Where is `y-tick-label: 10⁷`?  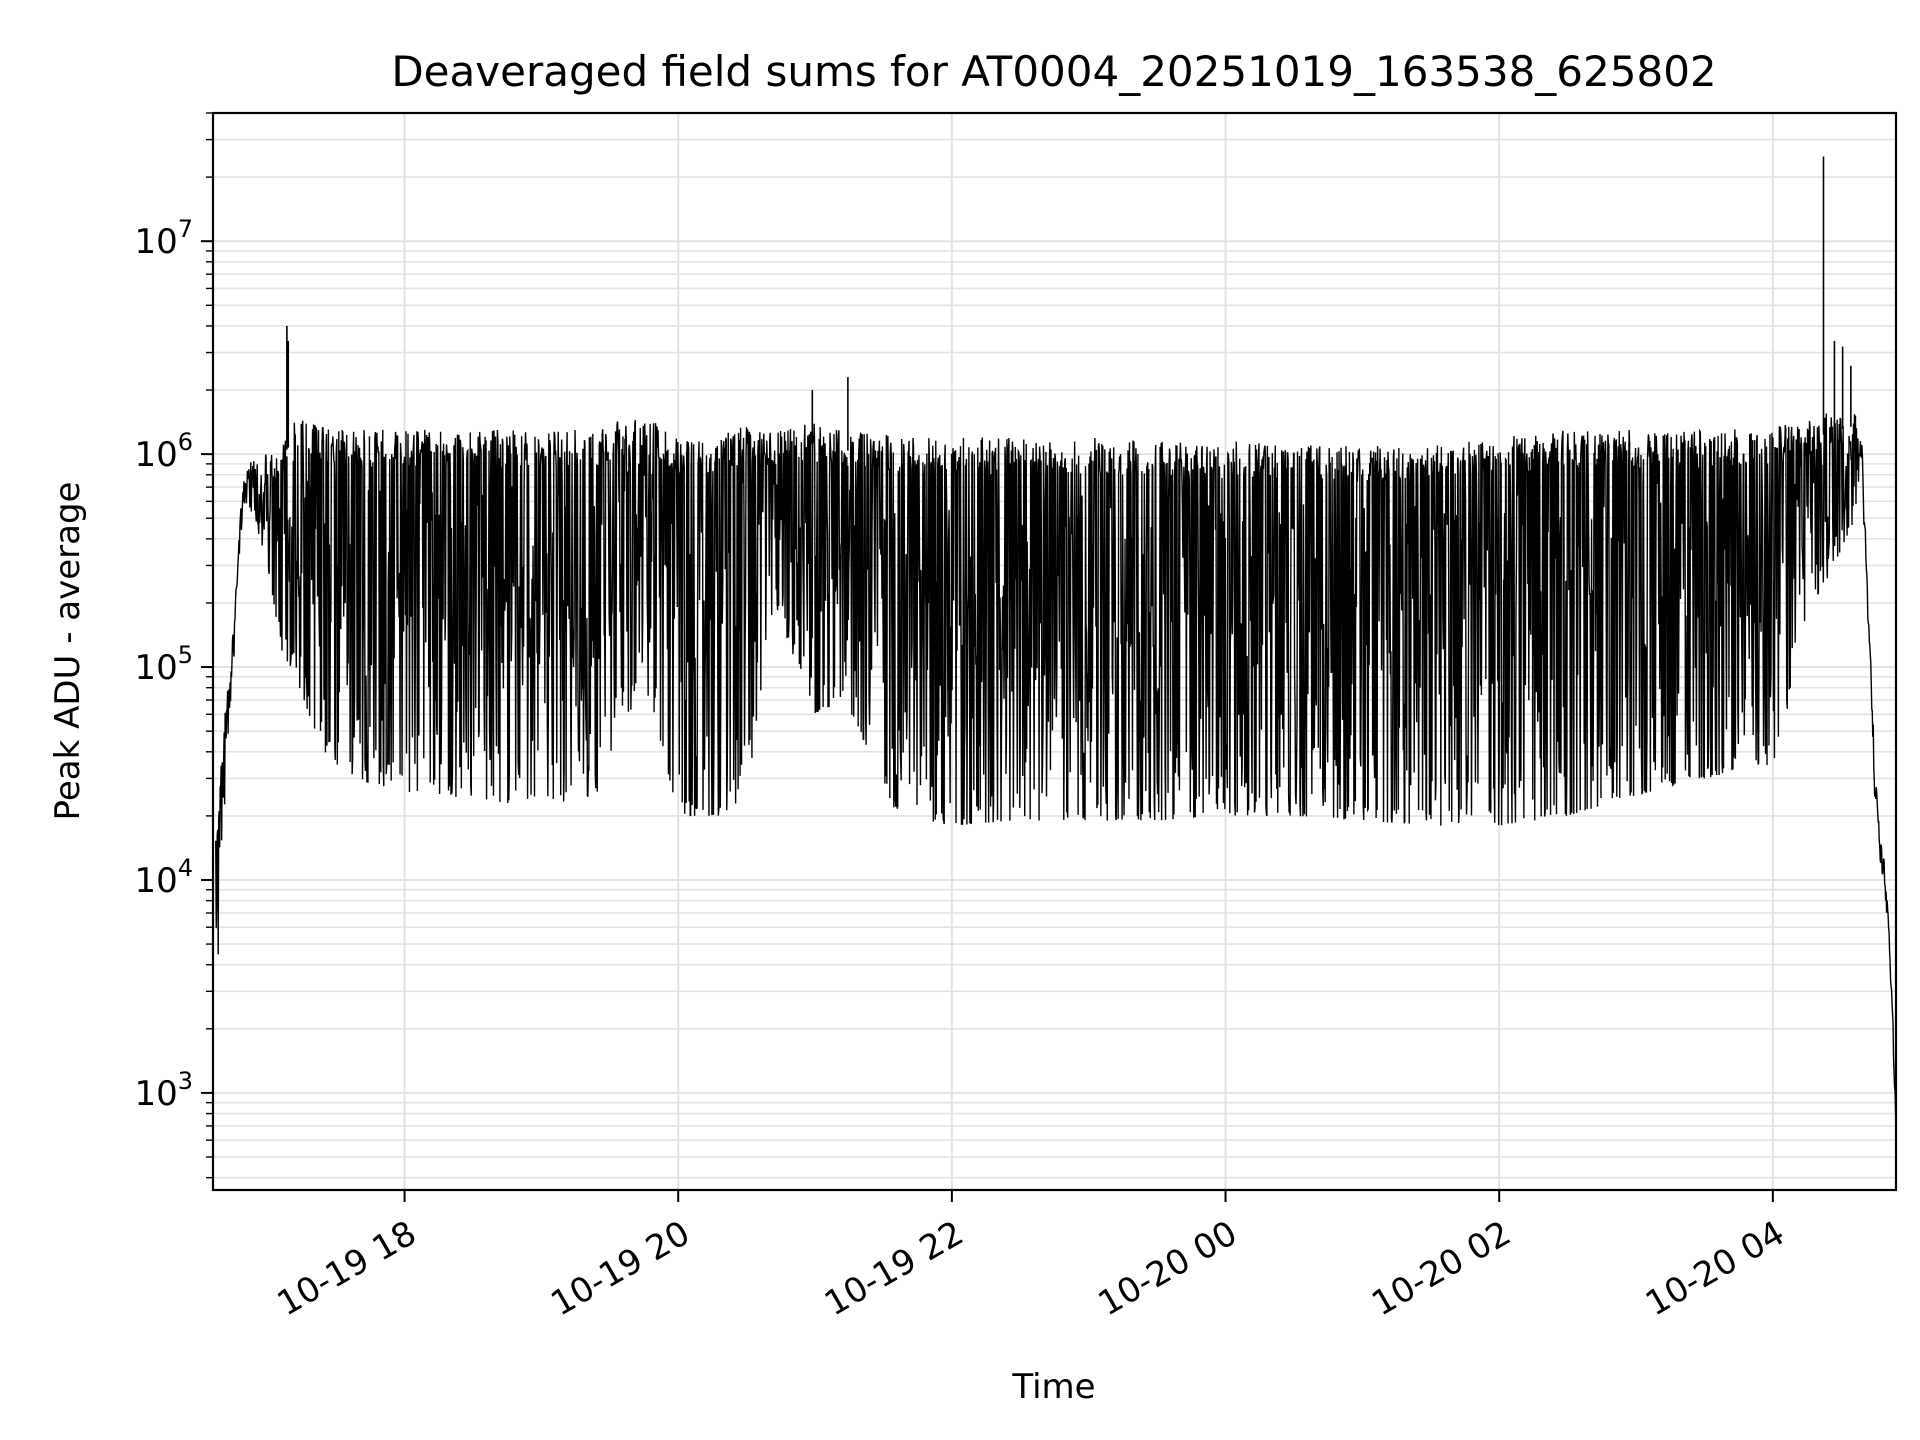
y-tick-label: 10⁷ is located at coordinates (163, 238).